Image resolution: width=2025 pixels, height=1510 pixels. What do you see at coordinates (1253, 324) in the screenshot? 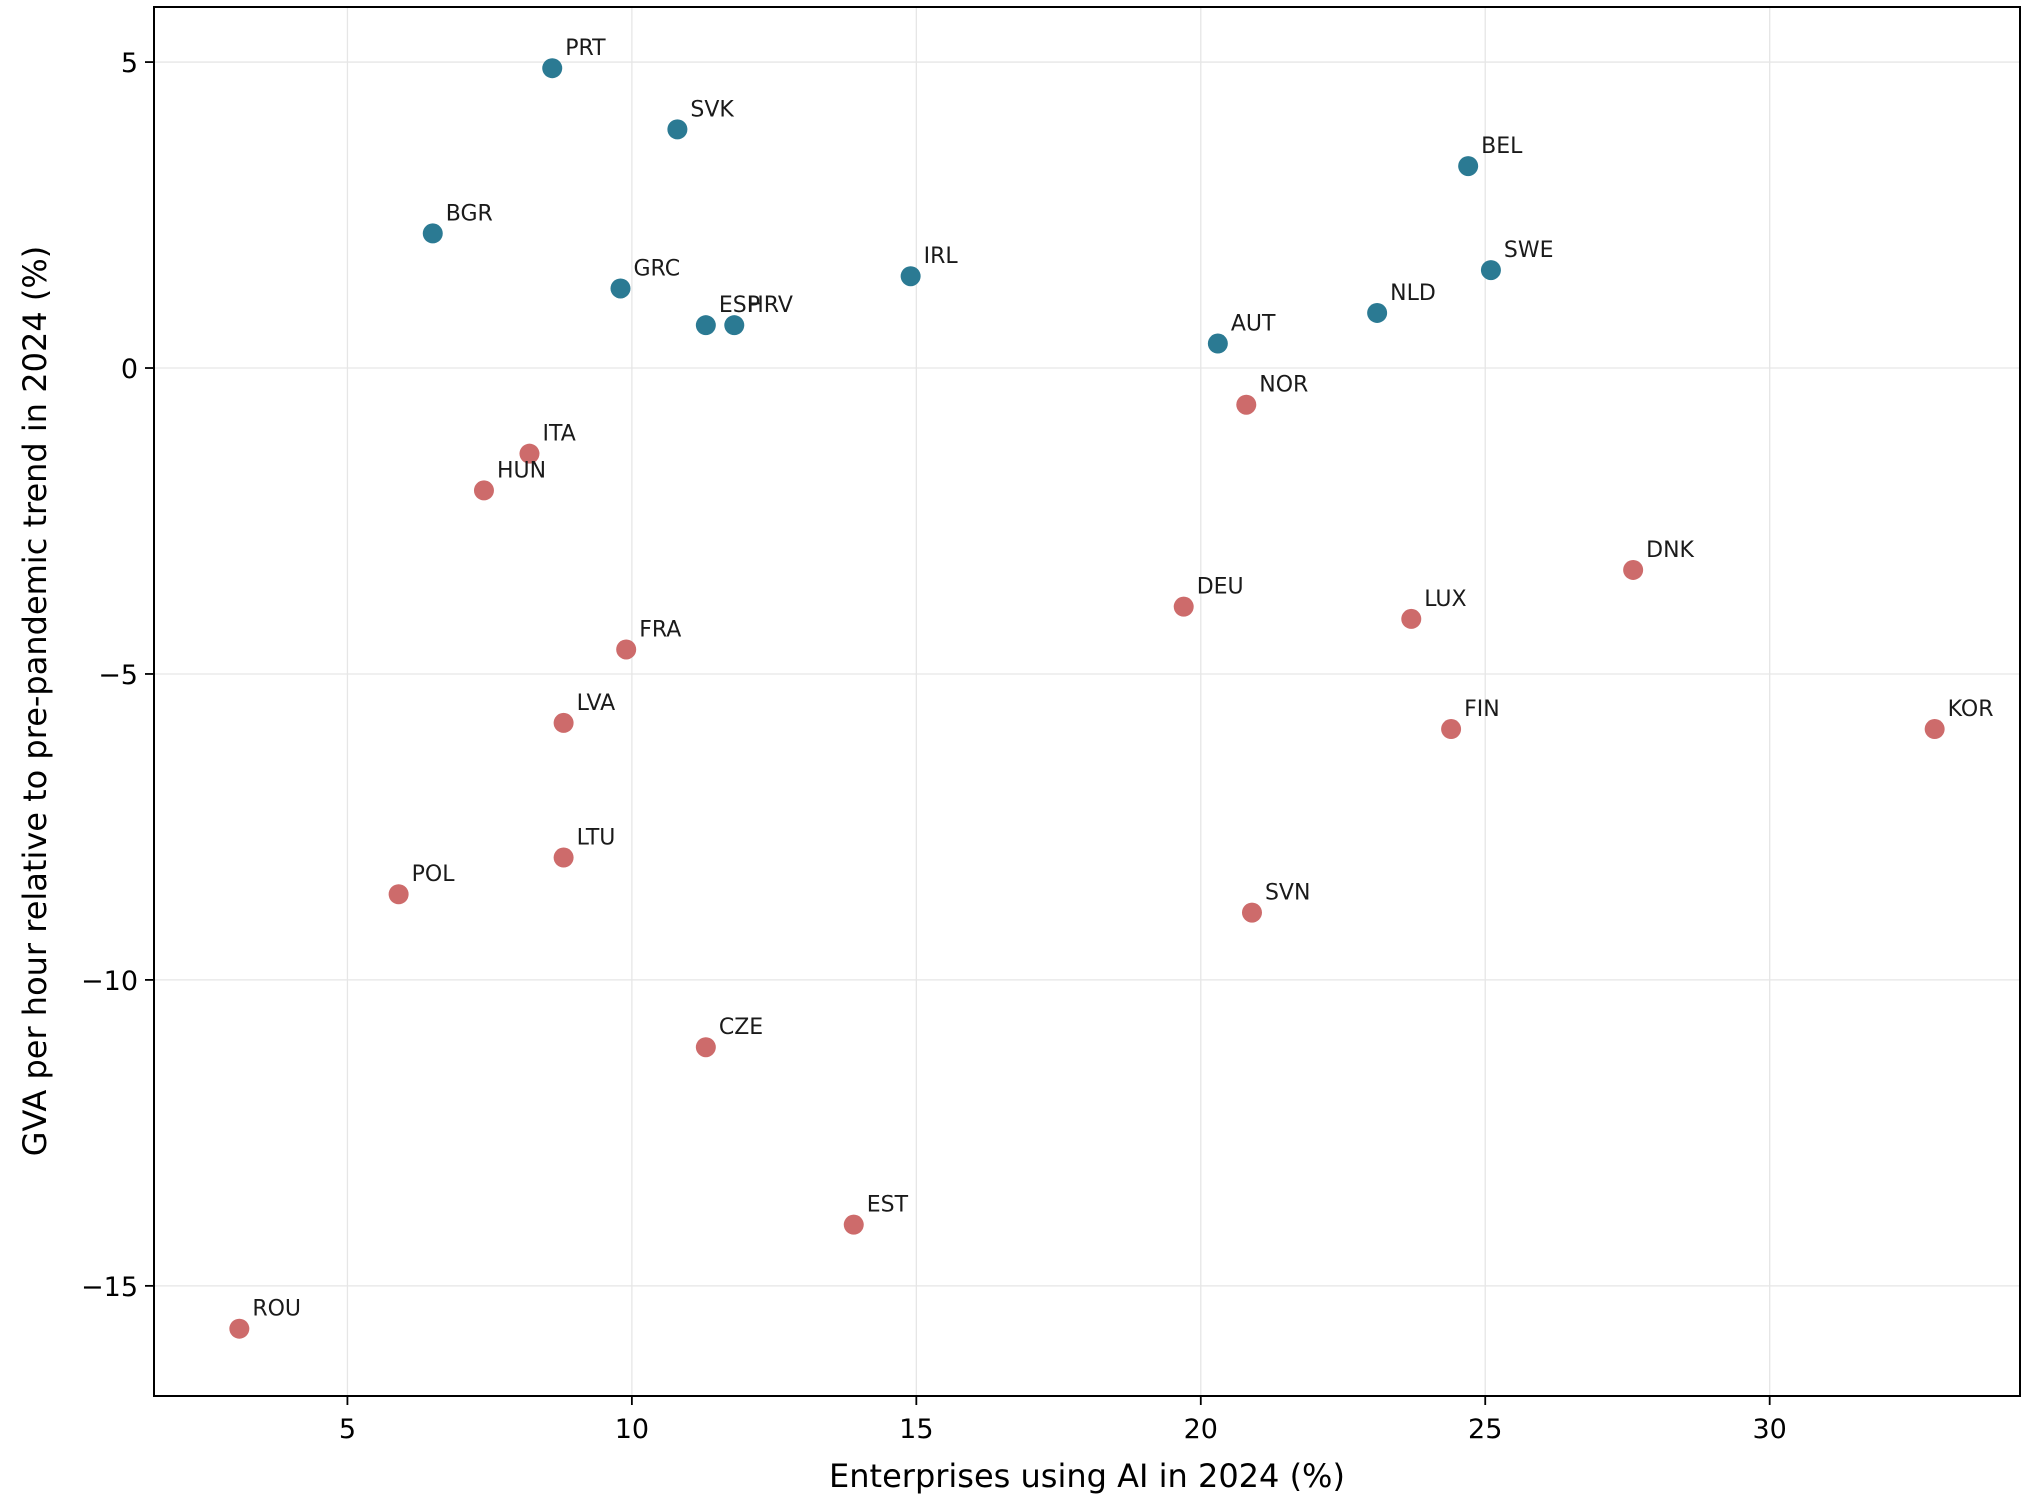
I see `point-label-aut: AUT` at bounding box center [1253, 324].